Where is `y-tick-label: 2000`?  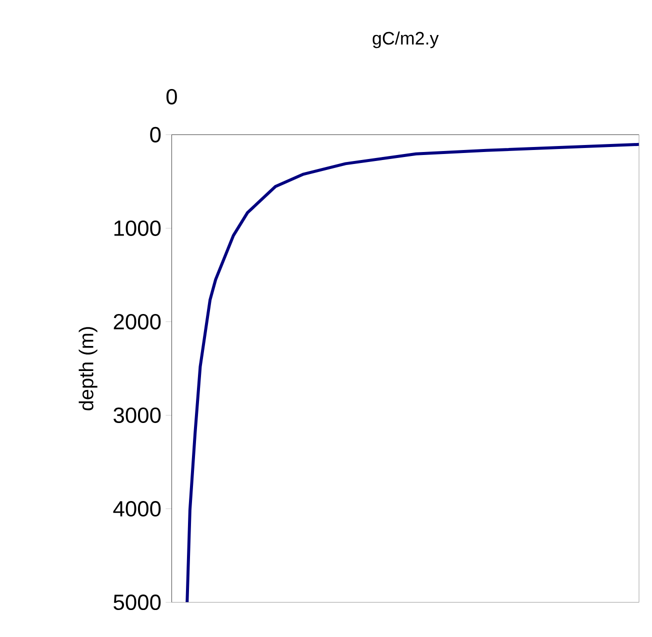 y-tick-label: 2000 is located at coordinates (137, 322).